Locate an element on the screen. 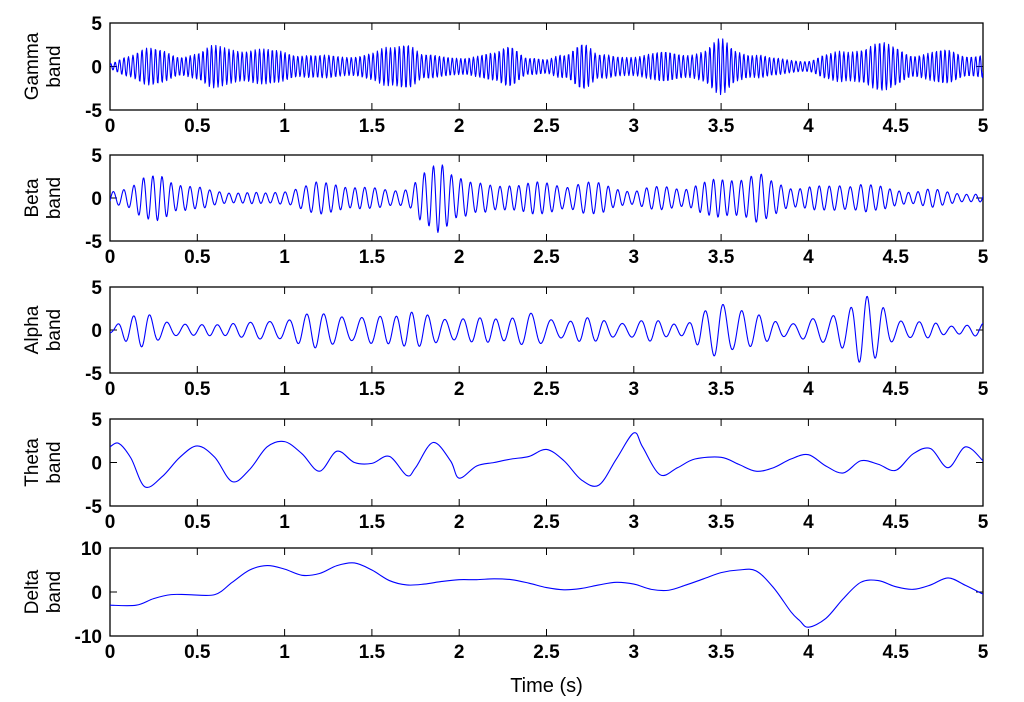 This screenshot has width=1024, height=702. ylabel-line-1: Beta is located at coordinates (32, 198).